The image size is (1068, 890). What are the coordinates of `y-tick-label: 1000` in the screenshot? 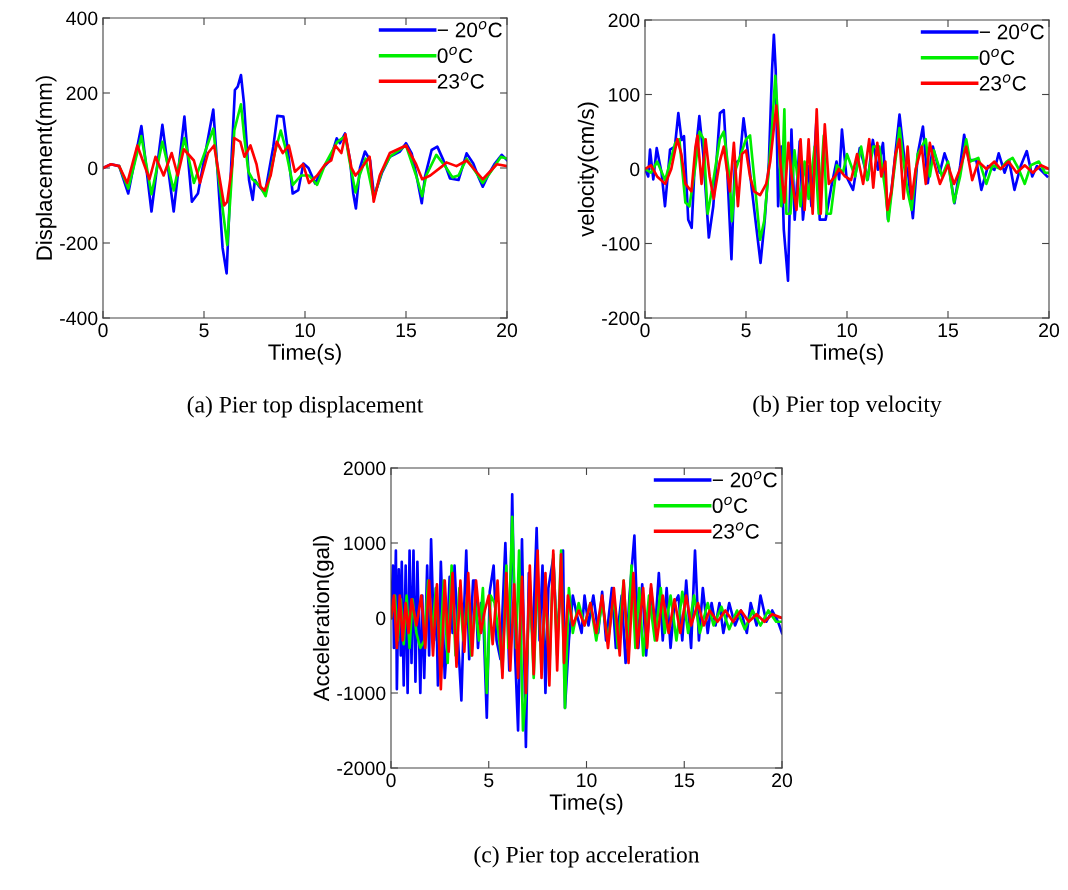 It's located at (365, 543).